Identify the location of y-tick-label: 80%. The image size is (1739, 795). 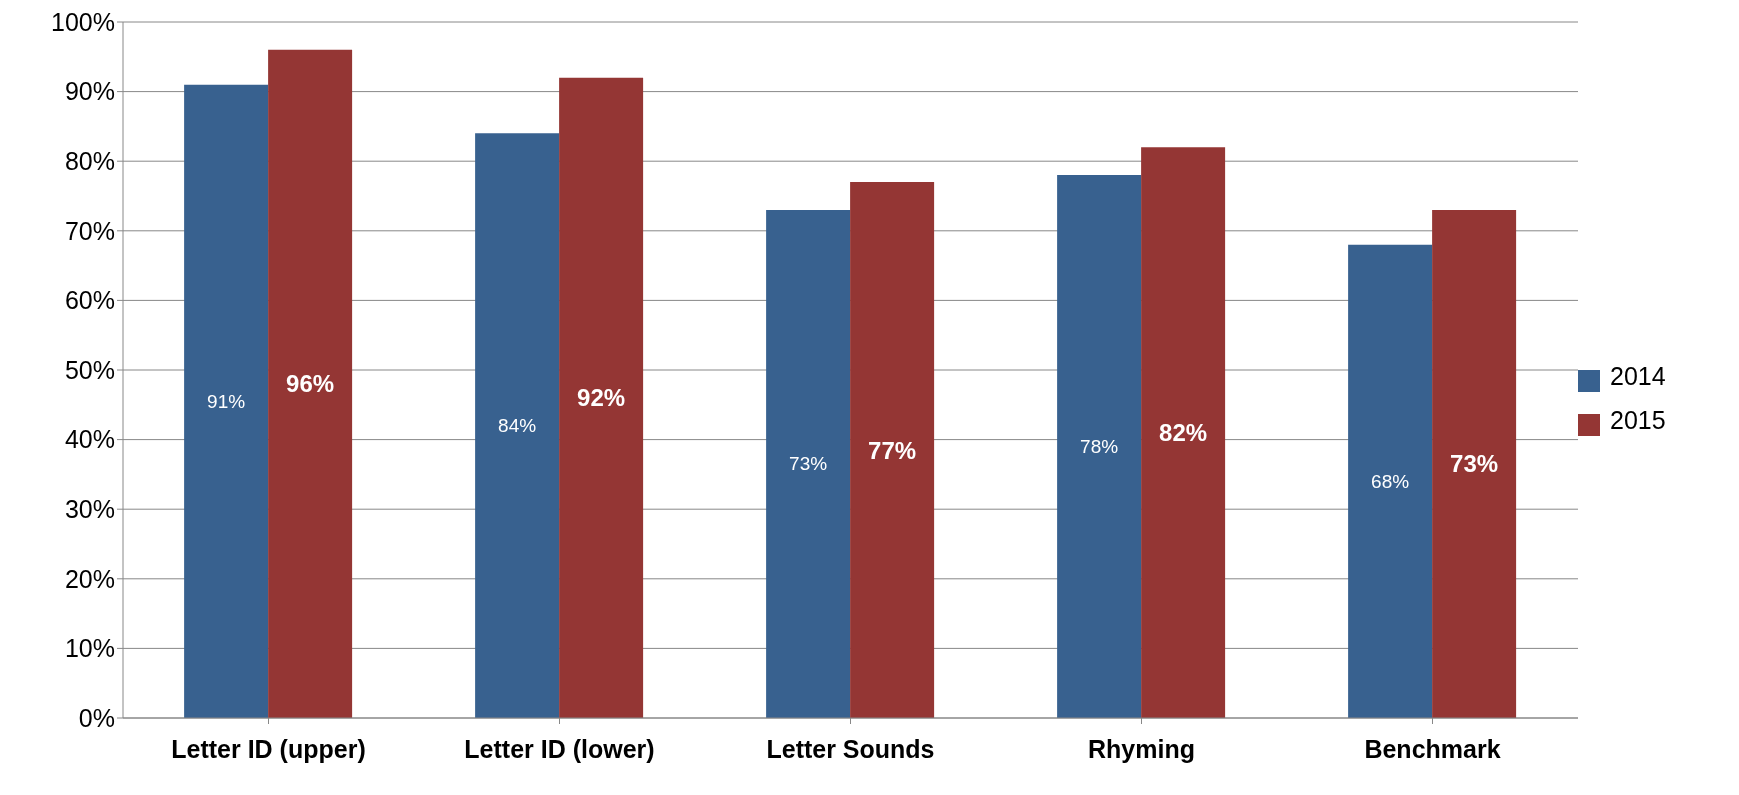
(89, 161).